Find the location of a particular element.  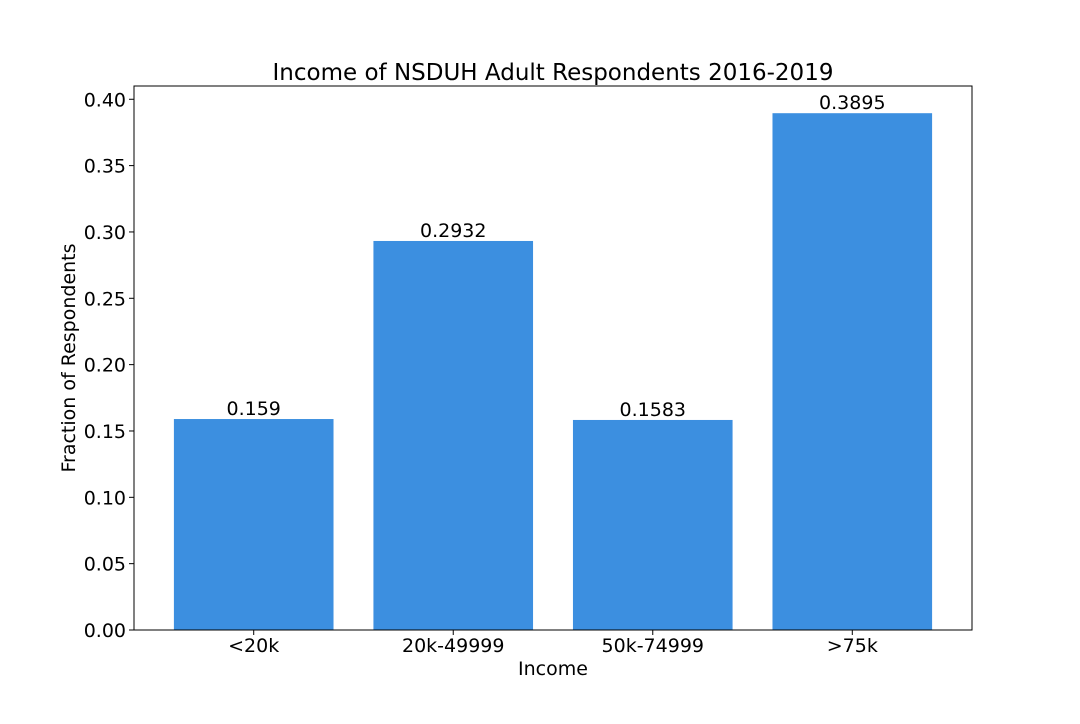

data-label-1: 0.2932 is located at coordinates (453, 231).